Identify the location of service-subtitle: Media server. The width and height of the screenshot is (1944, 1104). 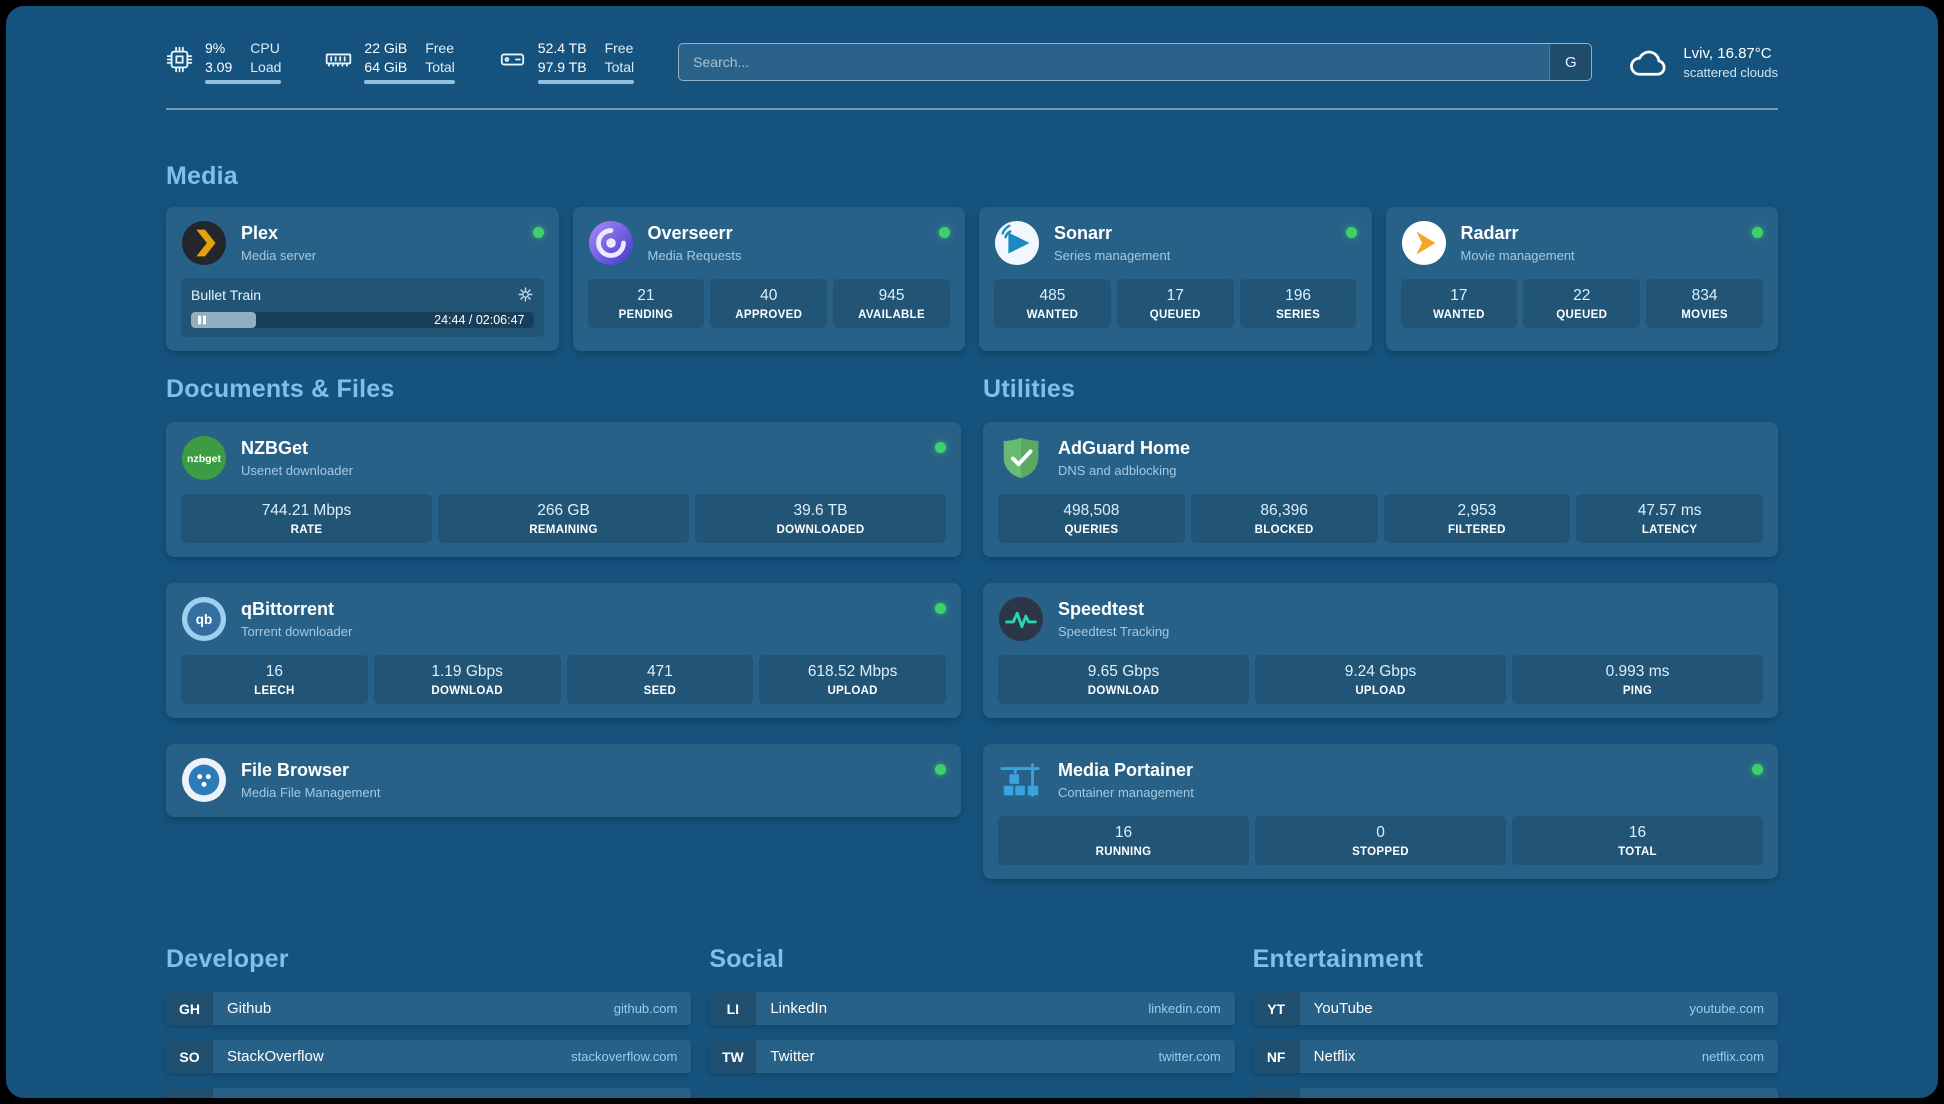
(279, 256).